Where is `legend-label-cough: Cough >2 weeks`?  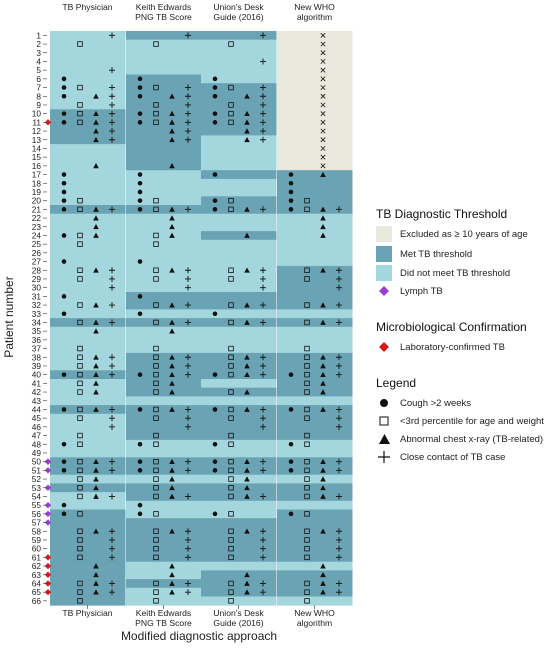 legend-label-cough: Cough >2 weeks is located at coordinates (436, 403).